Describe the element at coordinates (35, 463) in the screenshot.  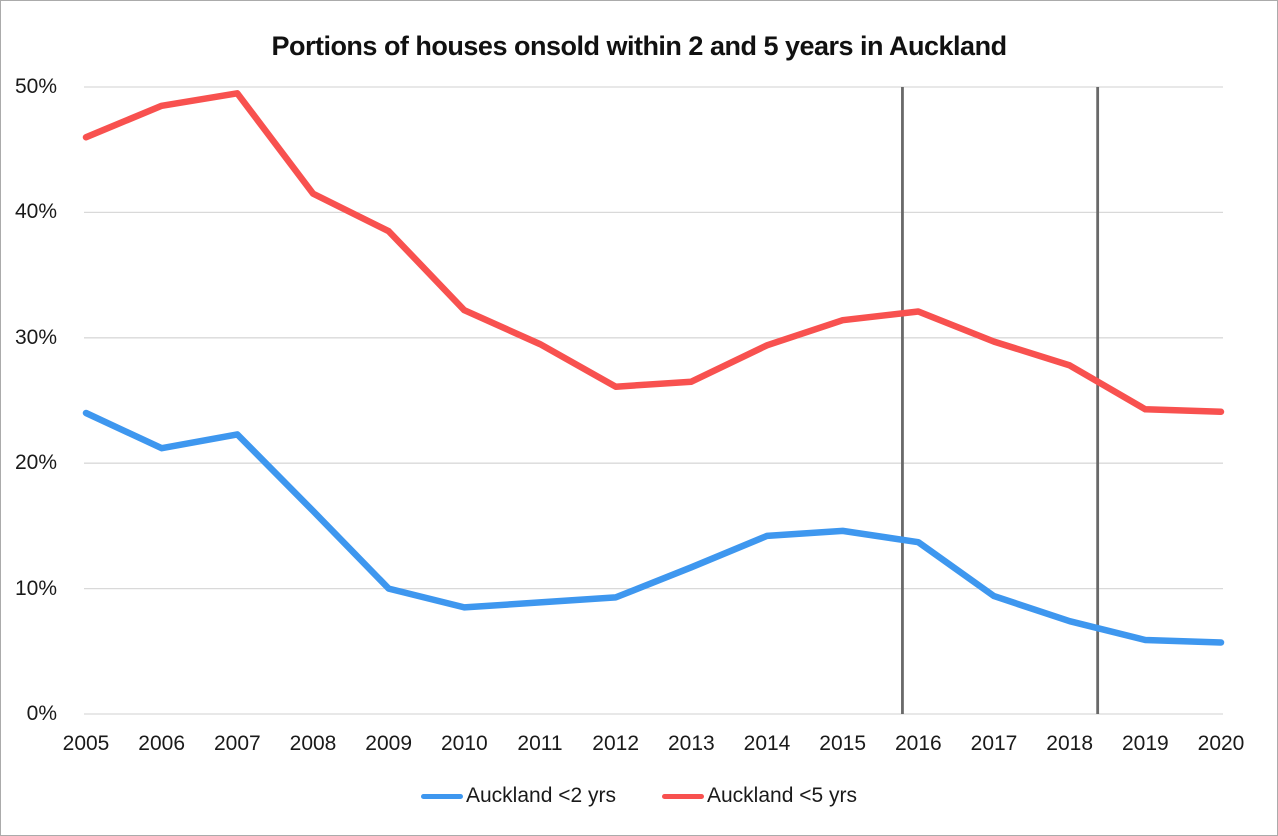
I see `y-tick-label: 20%` at that location.